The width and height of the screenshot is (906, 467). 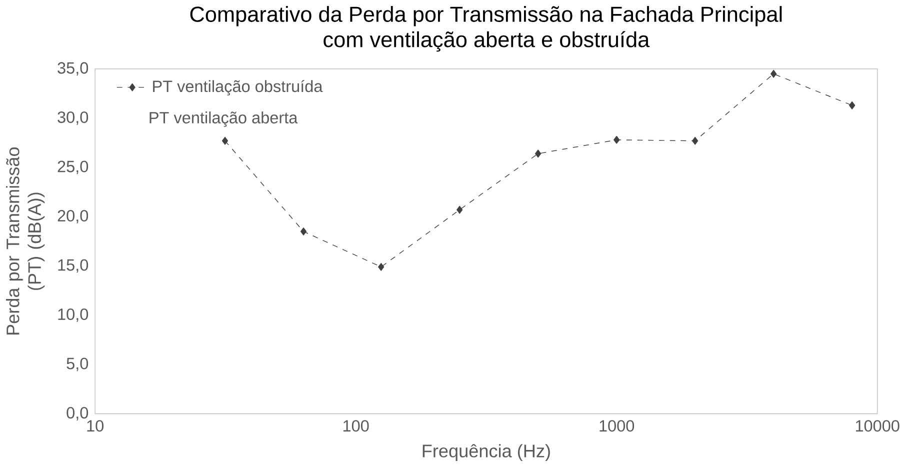 What do you see at coordinates (487, 41) in the screenshot?
I see `chart-subtitle: com ventilação aberta e obstruída` at bounding box center [487, 41].